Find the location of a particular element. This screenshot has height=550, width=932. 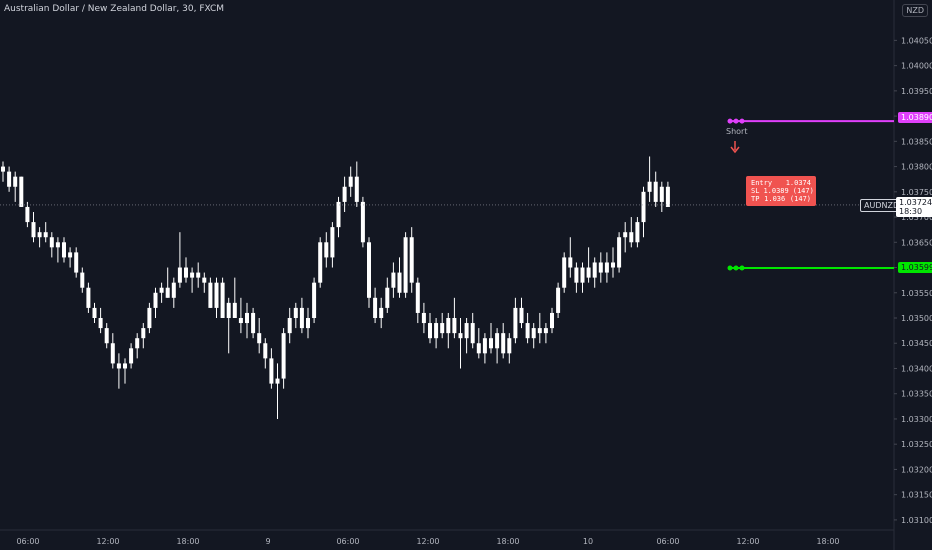

currency-badge: NZD is located at coordinates (915, 10).